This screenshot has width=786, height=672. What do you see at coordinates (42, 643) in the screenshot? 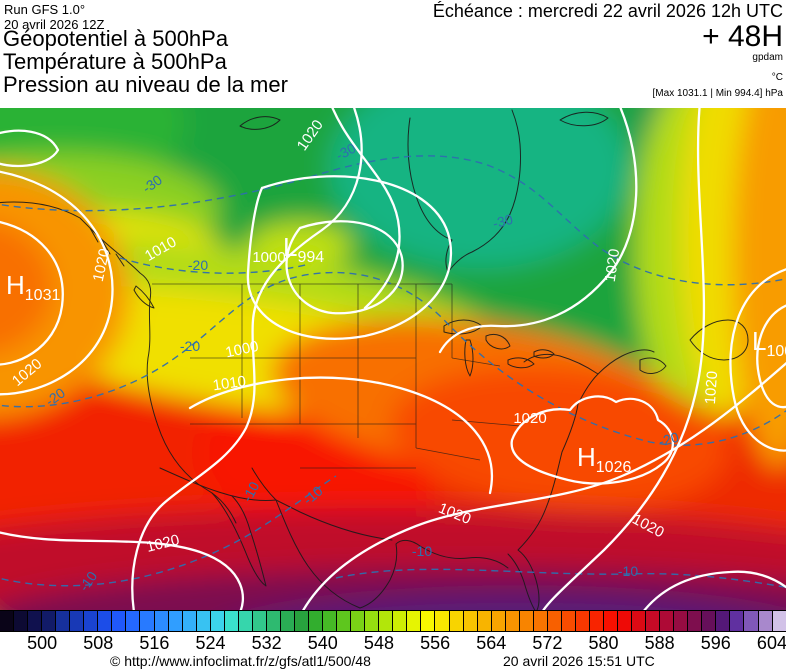
I see `colorbar-tick-label: 500` at bounding box center [42, 643].